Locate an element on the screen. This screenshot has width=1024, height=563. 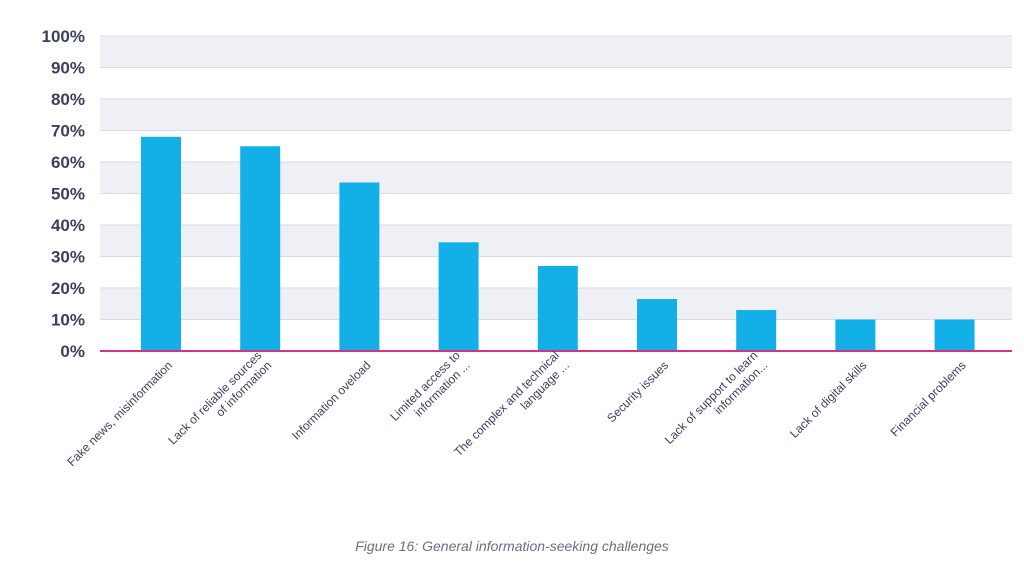
y-tick-label: 70% is located at coordinates (68, 131).